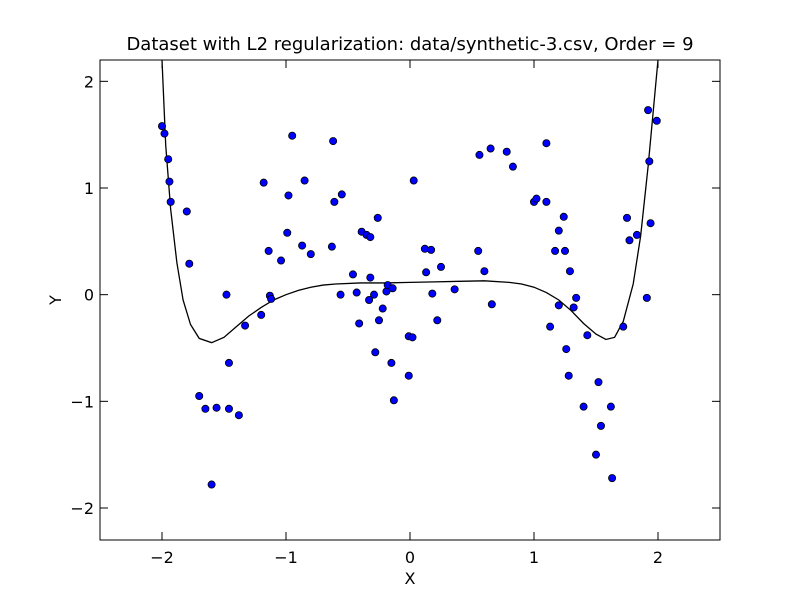  What do you see at coordinates (410, 557) in the screenshot?
I see `x-tick-label: 0` at bounding box center [410, 557].